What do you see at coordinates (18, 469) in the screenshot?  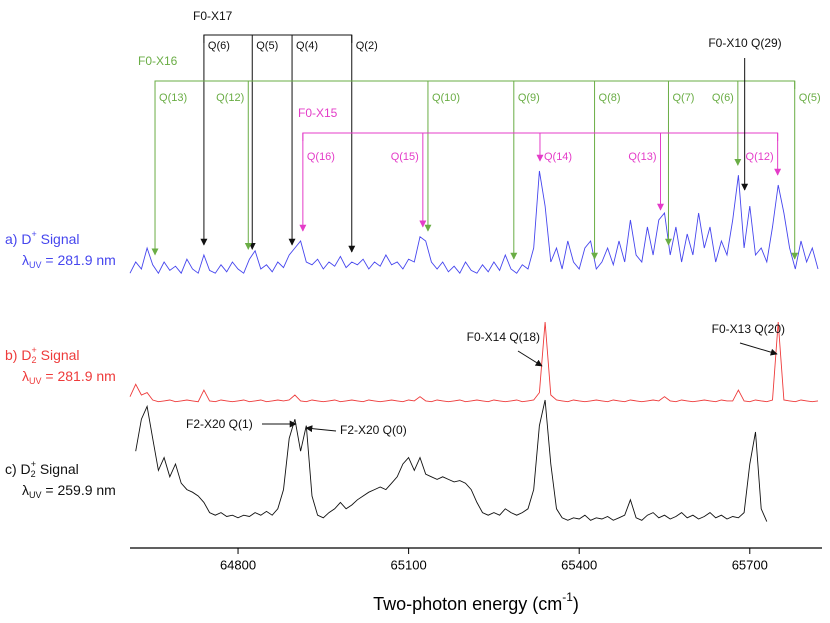 I see `trace-label-text: c) D` at bounding box center [18, 469].